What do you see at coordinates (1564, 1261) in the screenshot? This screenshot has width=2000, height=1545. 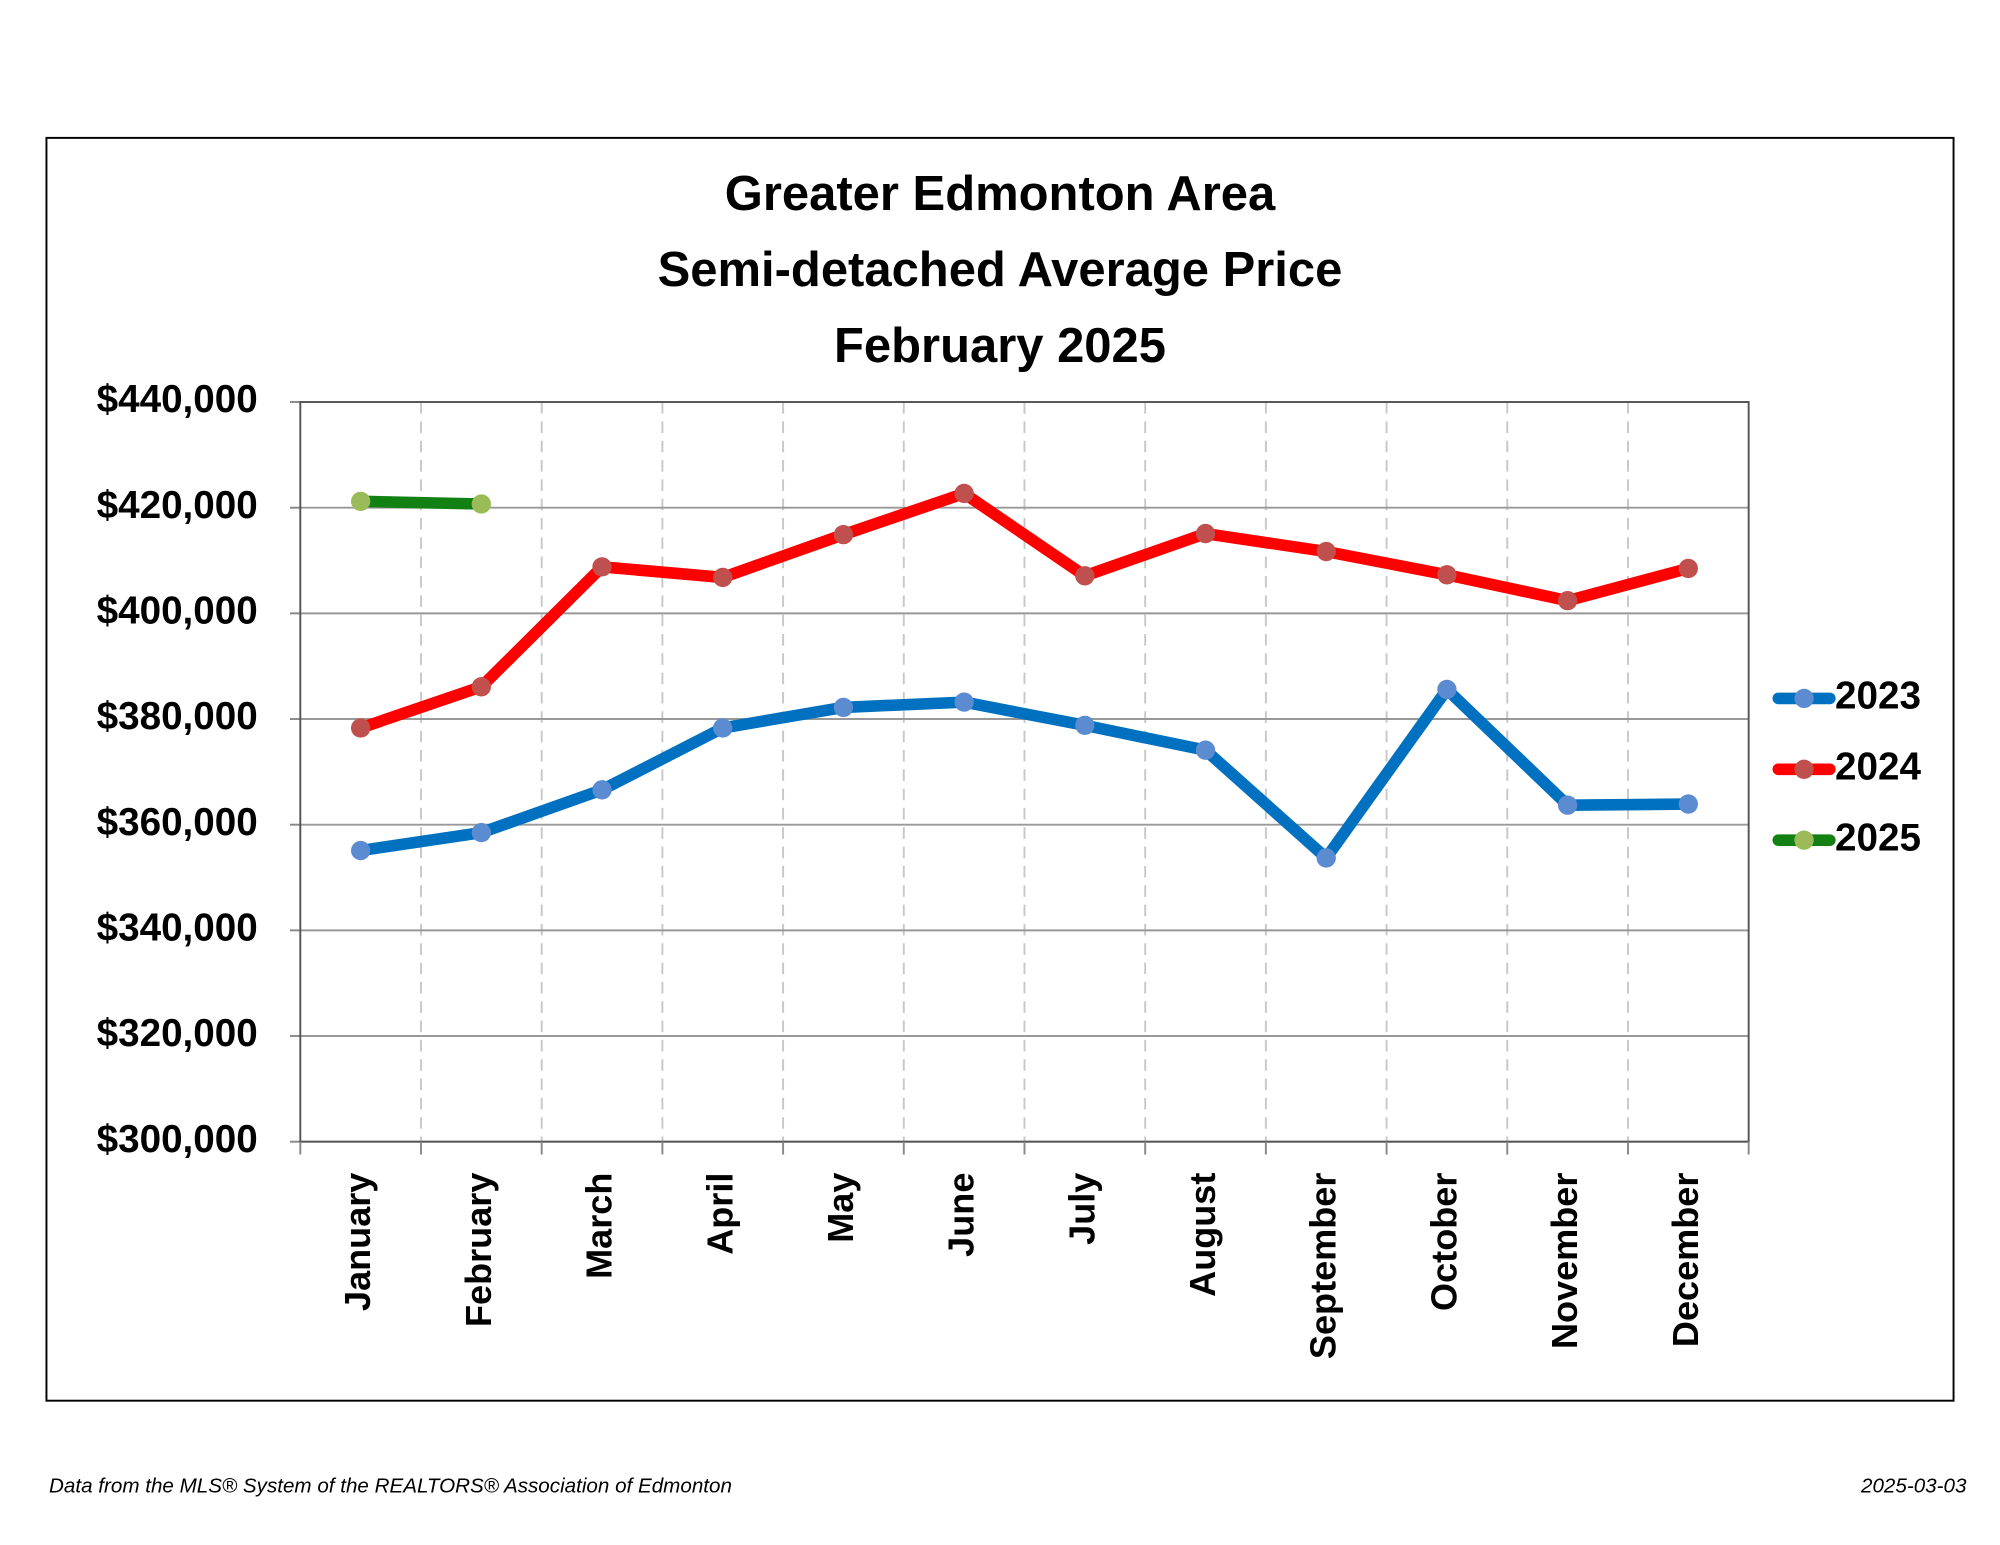 I see `x-tick-label: November` at bounding box center [1564, 1261].